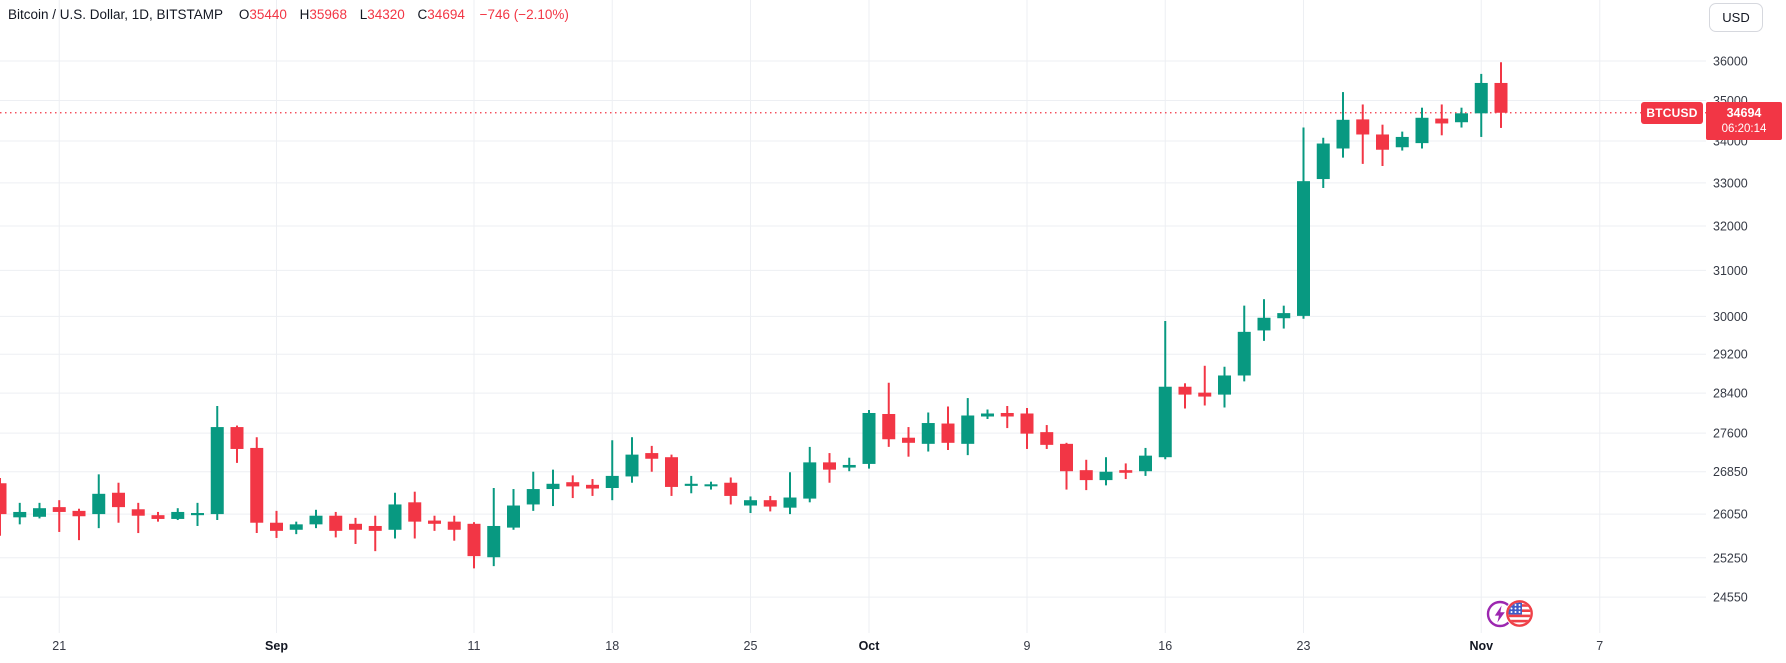  What do you see at coordinates (1746, 316) in the screenshot?
I see `price-axis` at bounding box center [1746, 316].